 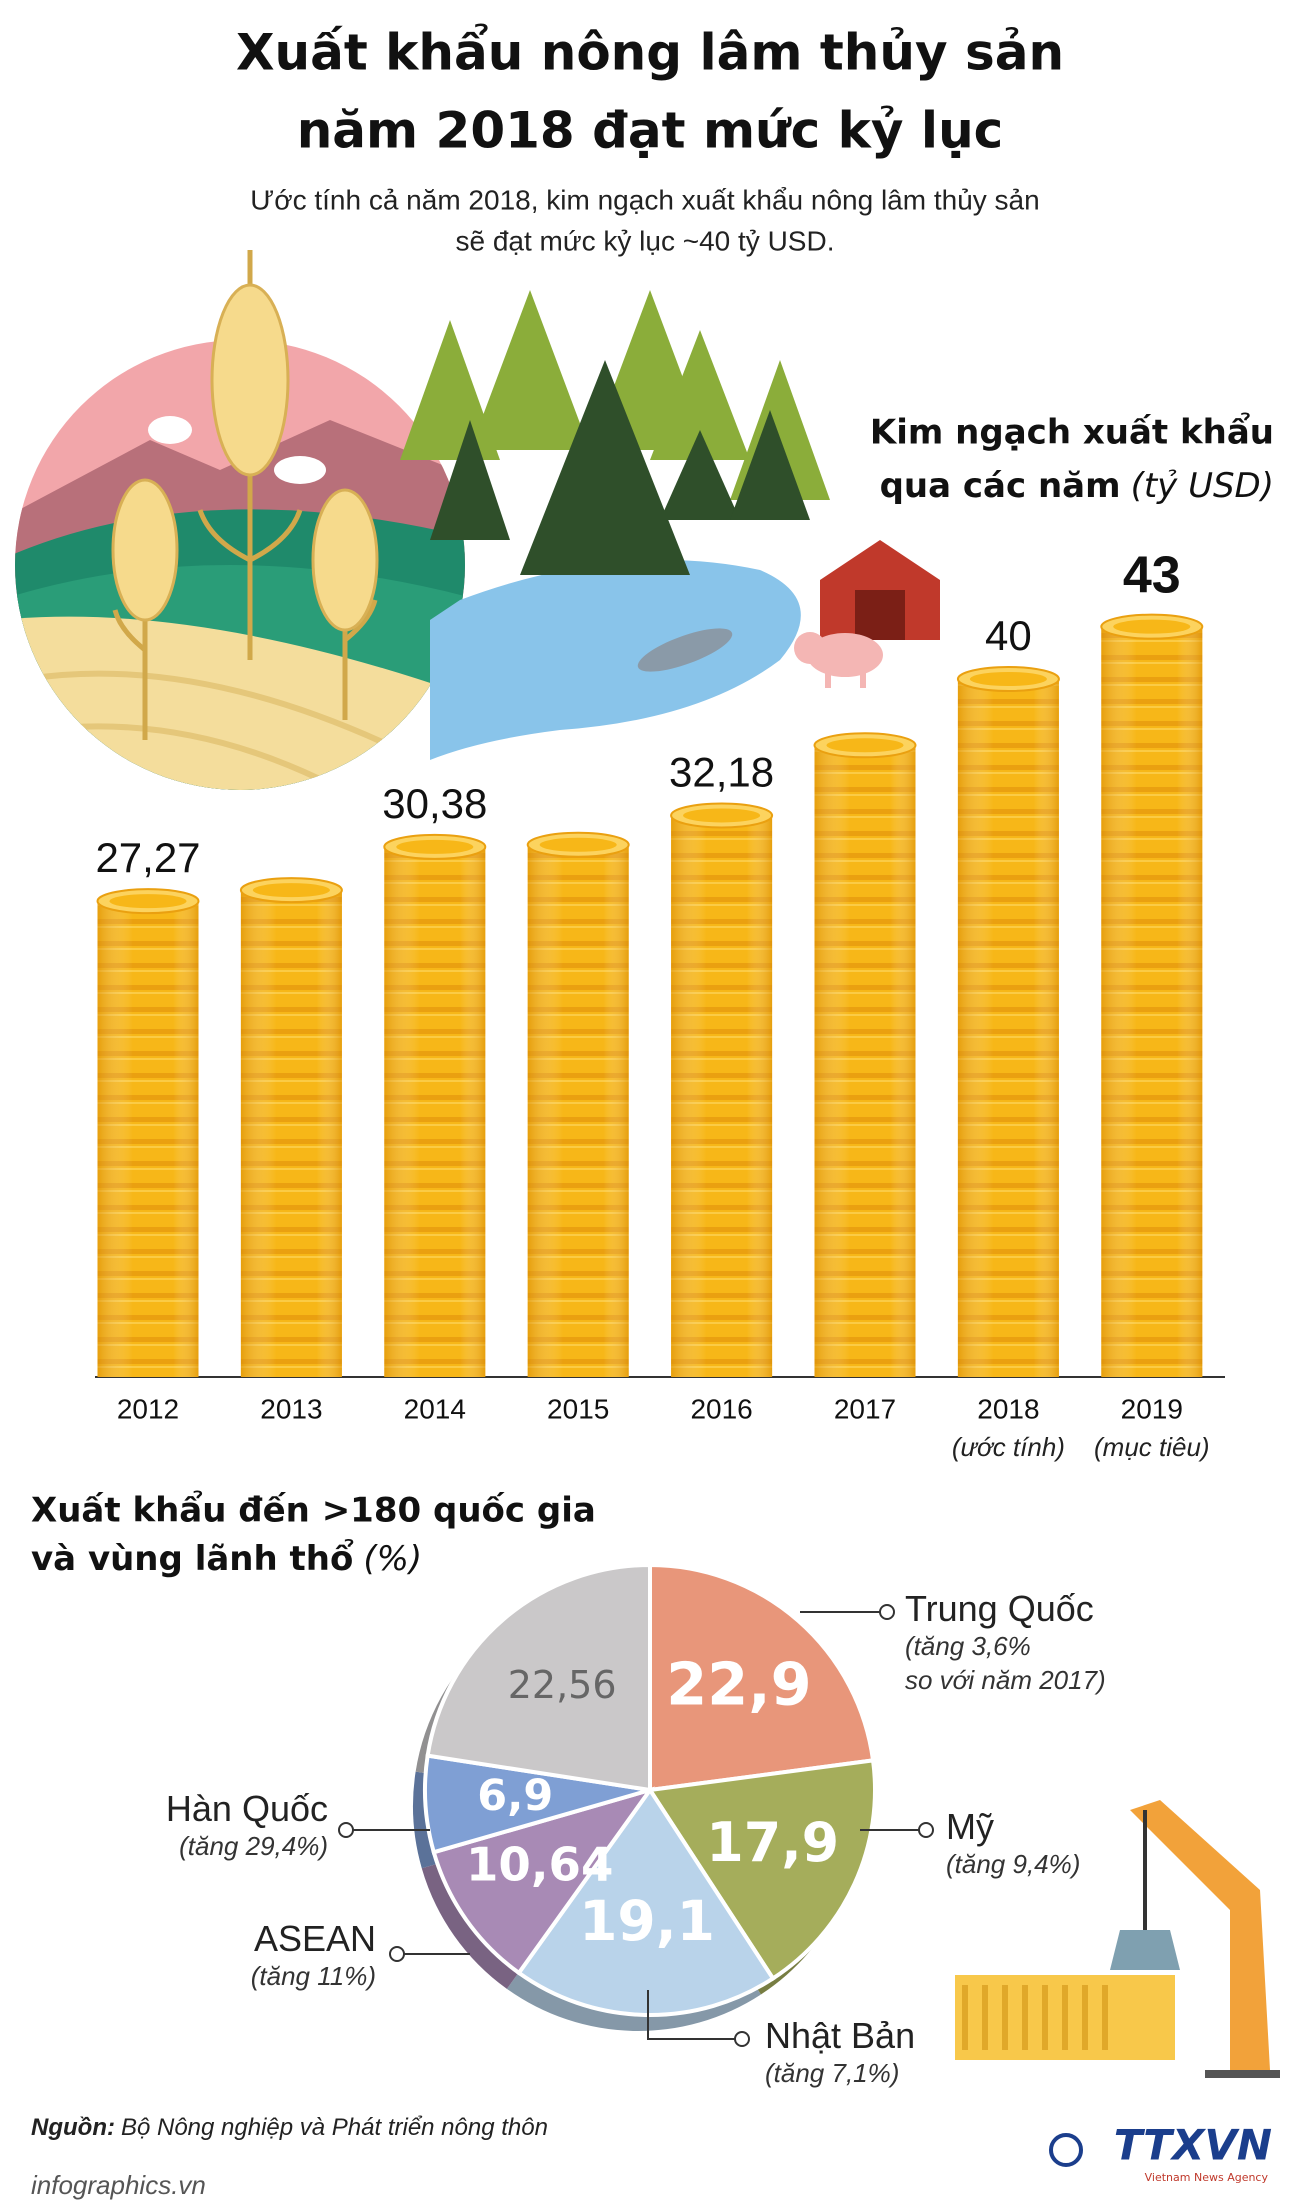 What do you see at coordinates (1013, 1844) in the screenshot?
I see `callout: Mỹ (tăng 9,4%)` at bounding box center [1013, 1844].